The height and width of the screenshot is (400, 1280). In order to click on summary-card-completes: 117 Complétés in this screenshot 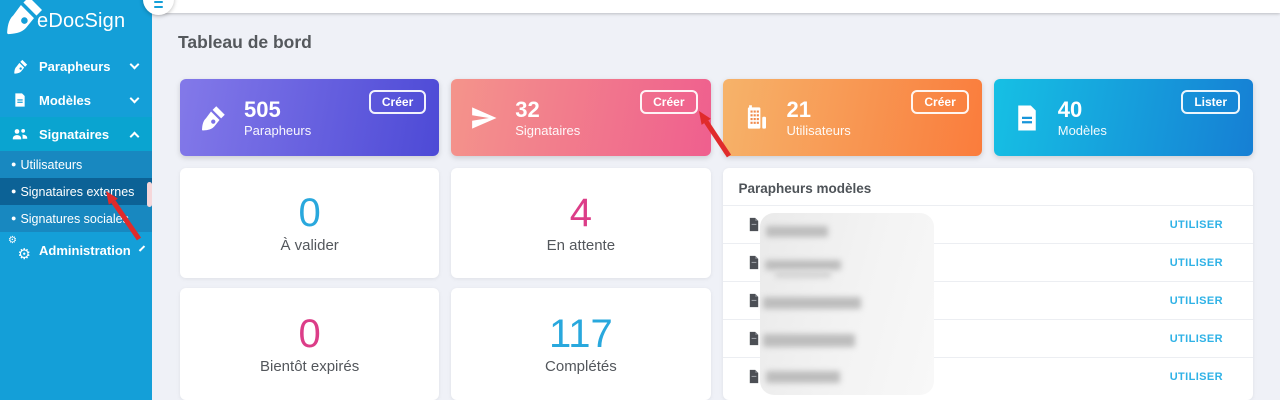, I will do `click(581, 344)`.